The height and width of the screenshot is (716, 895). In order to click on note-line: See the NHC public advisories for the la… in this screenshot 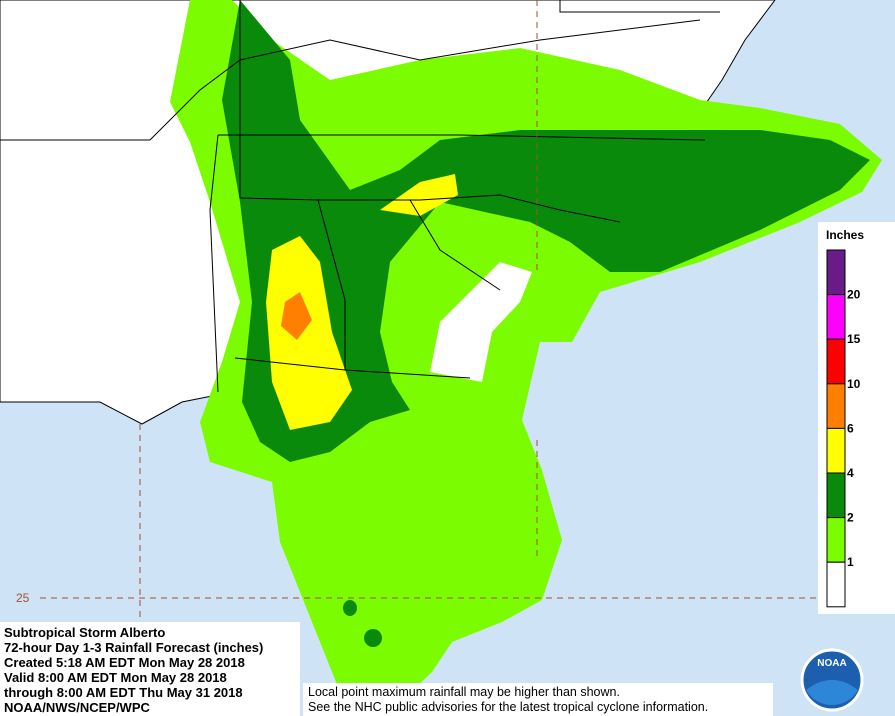, I will do `click(508, 707)`.